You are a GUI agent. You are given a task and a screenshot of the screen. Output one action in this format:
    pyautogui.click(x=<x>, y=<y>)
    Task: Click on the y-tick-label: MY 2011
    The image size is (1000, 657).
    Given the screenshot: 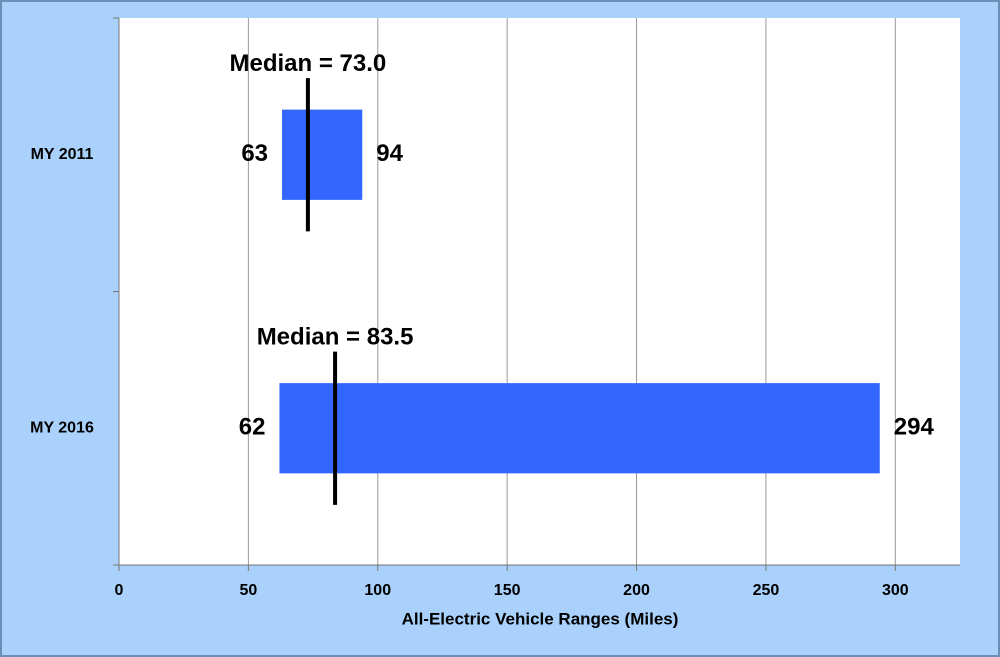 What is the action you would take?
    pyautogui.click(x=62, y=154)
    